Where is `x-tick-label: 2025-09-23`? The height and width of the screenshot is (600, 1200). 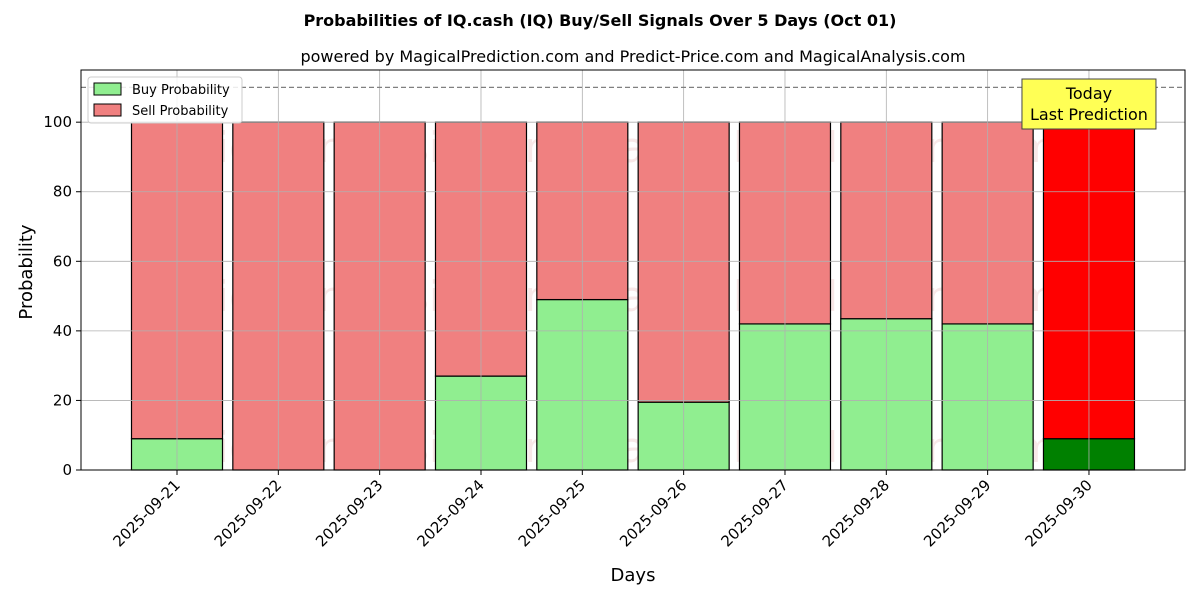
x-tick-label: 2025-09-23 is located at coordinates (349, 513).